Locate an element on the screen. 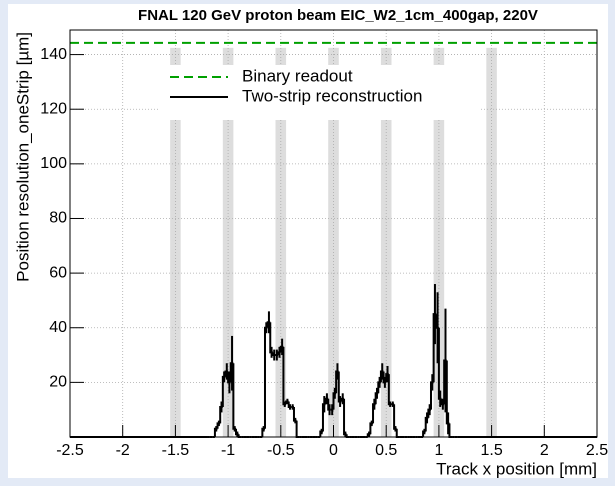 This screenshot has width=615, height=486. y-axis-label: Position resolution_oneStrip [µm] is located at coordinates (22, 157).